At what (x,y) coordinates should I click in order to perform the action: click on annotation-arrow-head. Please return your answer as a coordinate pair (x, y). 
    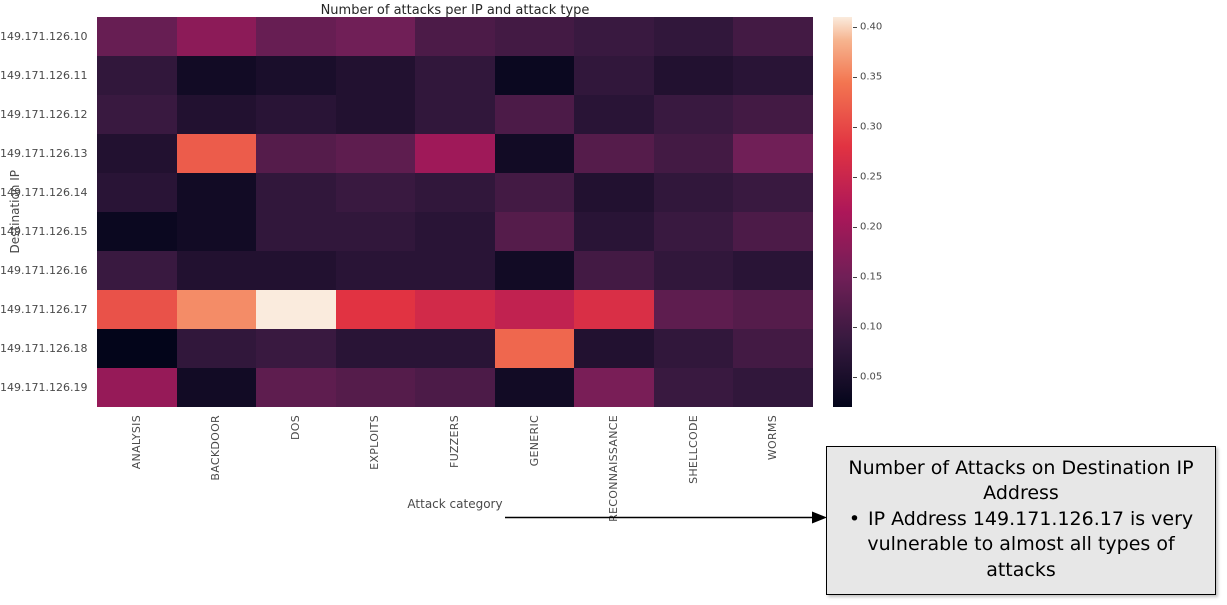
    Looking at the image, I should click on (819, 517).